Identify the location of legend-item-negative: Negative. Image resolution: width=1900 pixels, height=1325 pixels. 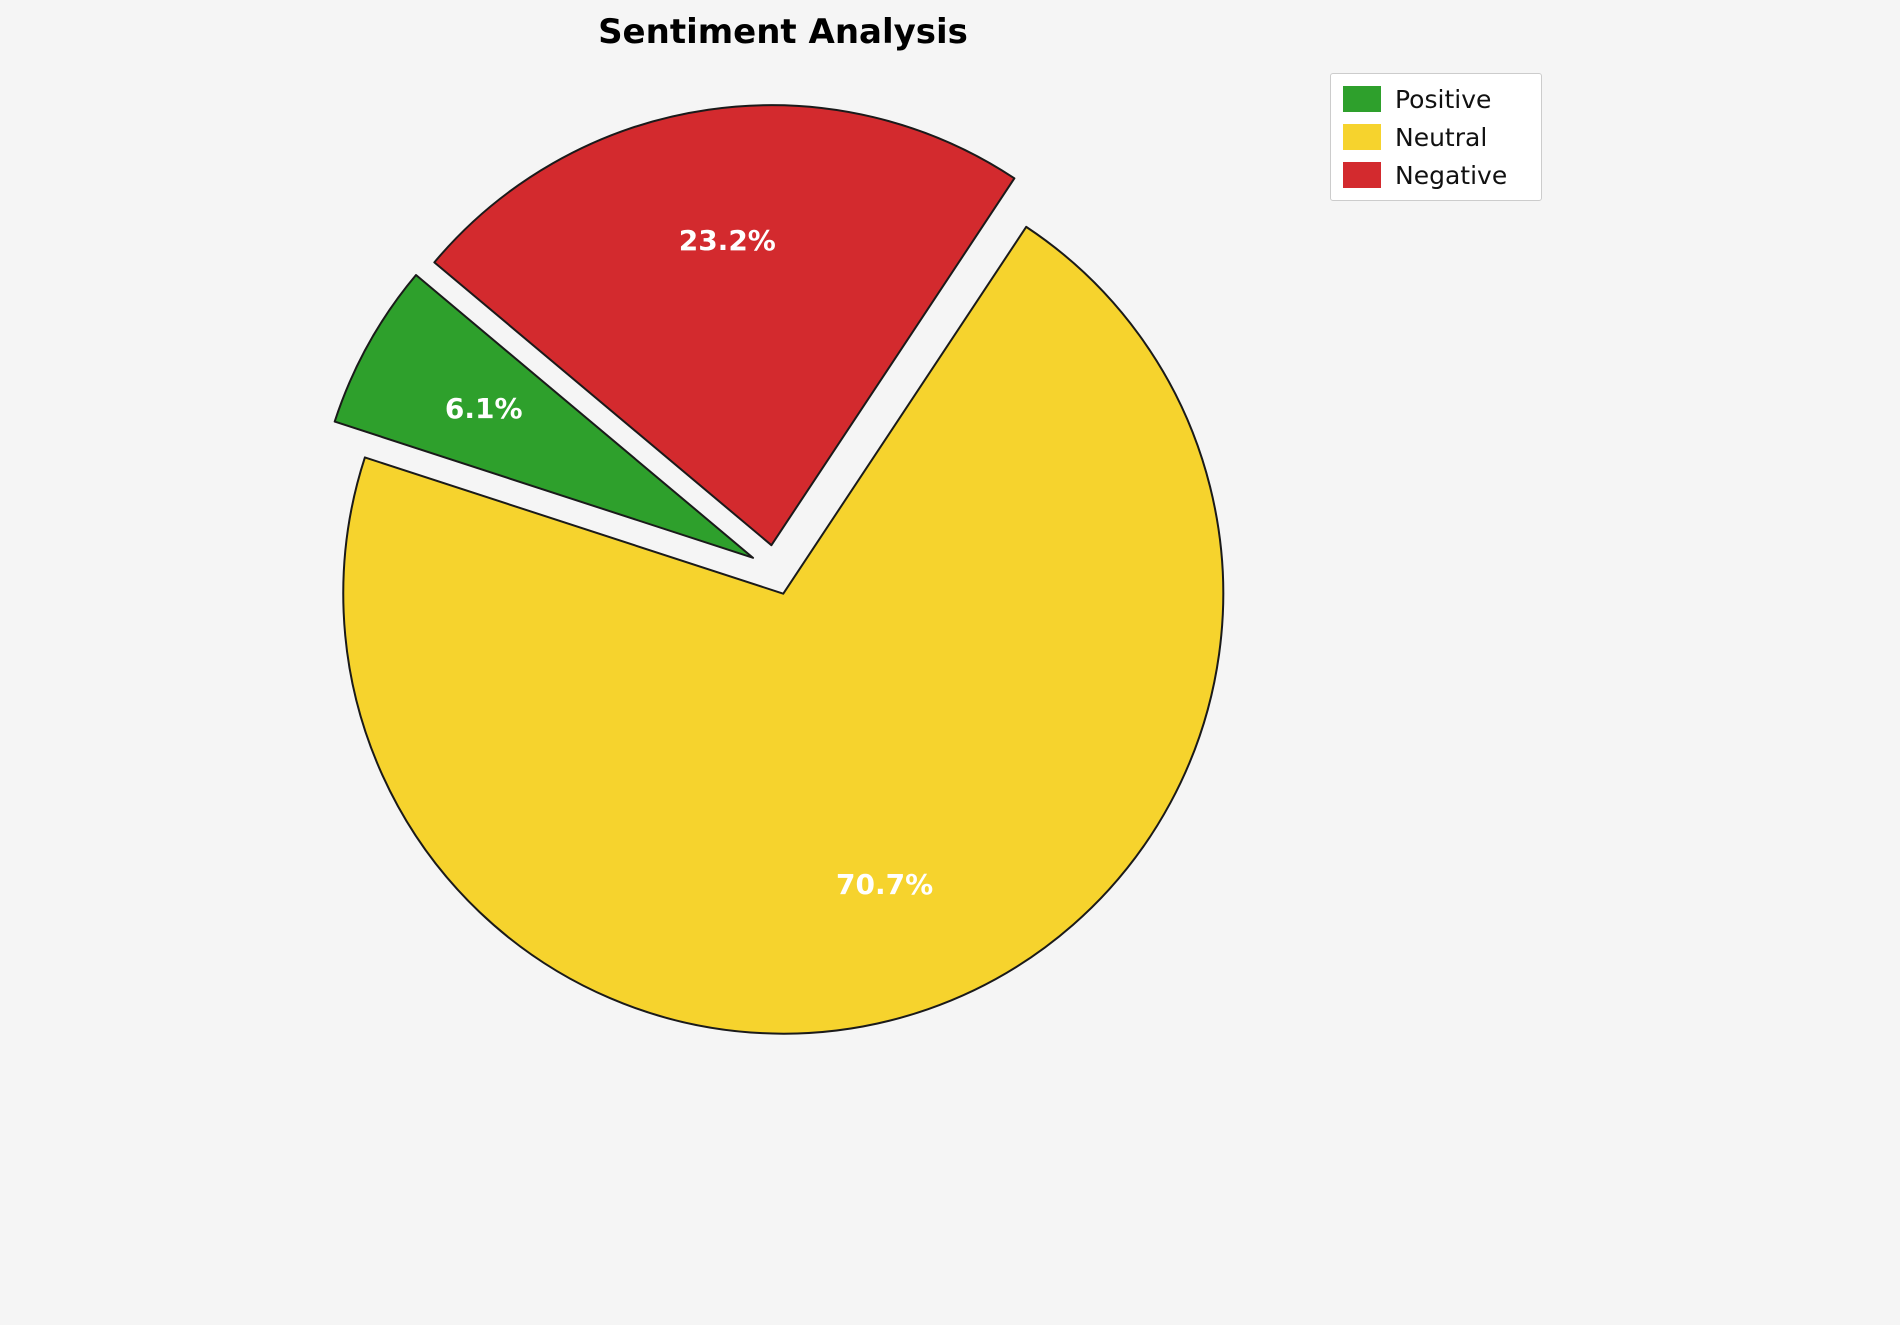
(1436, 175).